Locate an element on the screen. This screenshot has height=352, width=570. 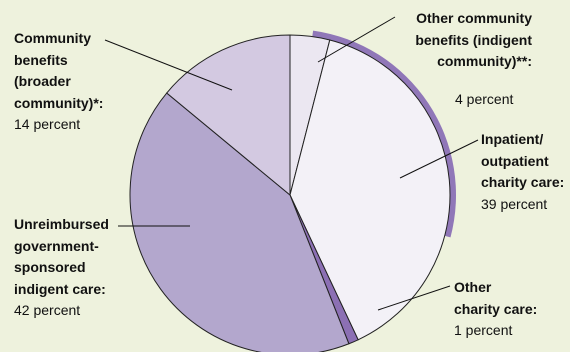
leader-inpatient is located at coordinates (439, 159).